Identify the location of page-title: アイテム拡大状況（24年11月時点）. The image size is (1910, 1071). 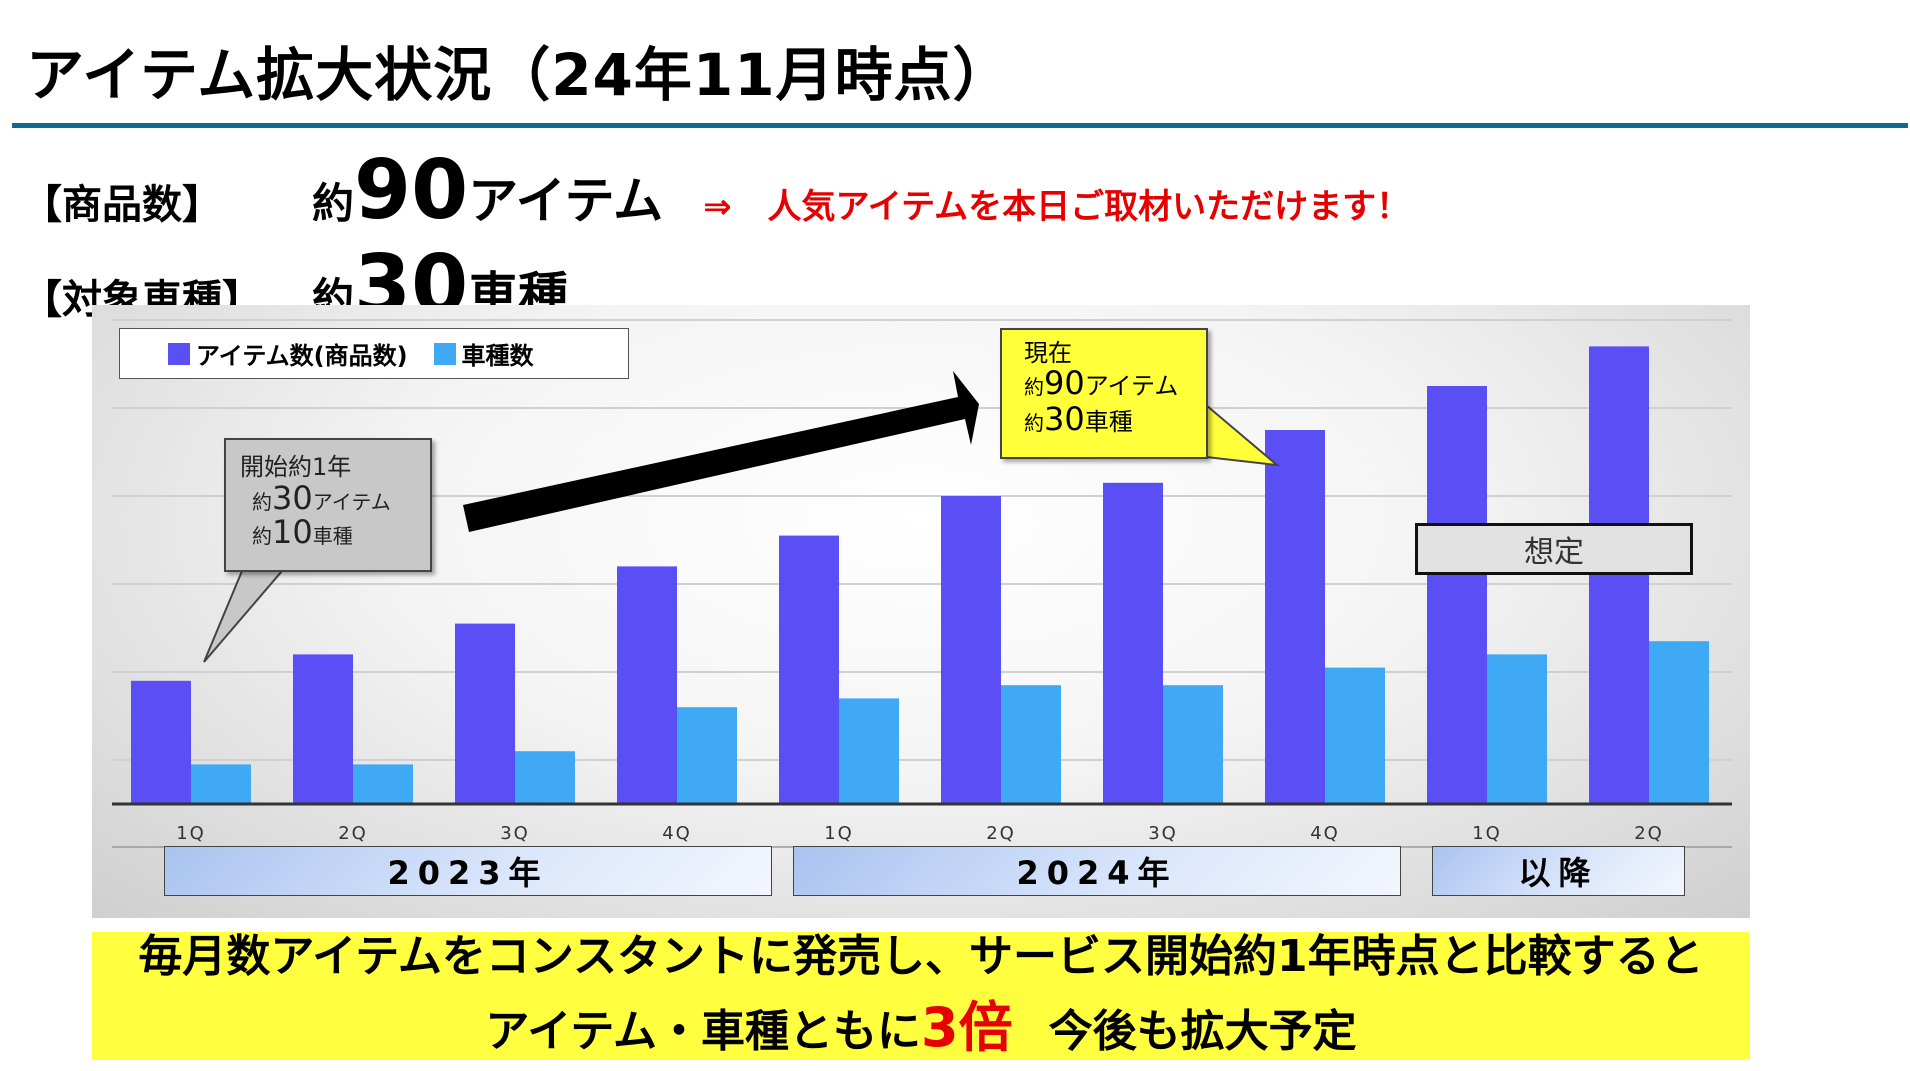
(519, 75).